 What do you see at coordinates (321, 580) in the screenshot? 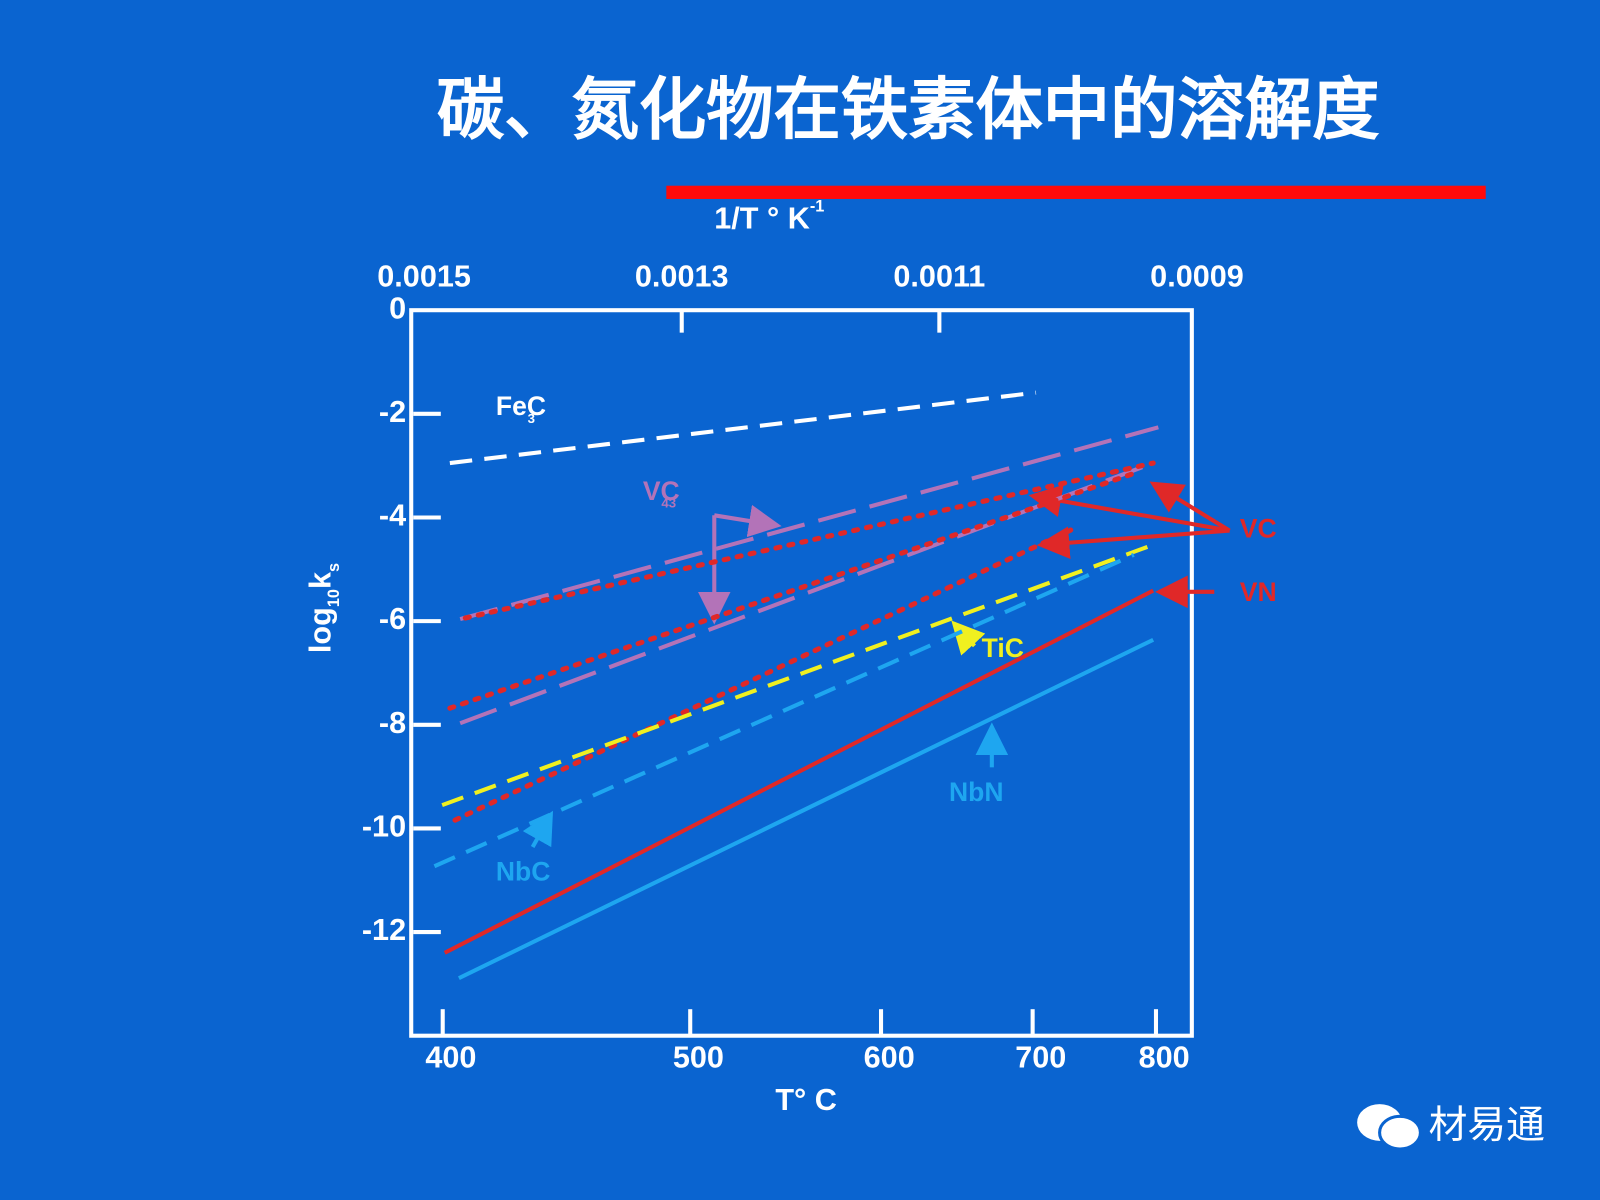
I see `y-axis-title: k` at bounding box center [321, 580].